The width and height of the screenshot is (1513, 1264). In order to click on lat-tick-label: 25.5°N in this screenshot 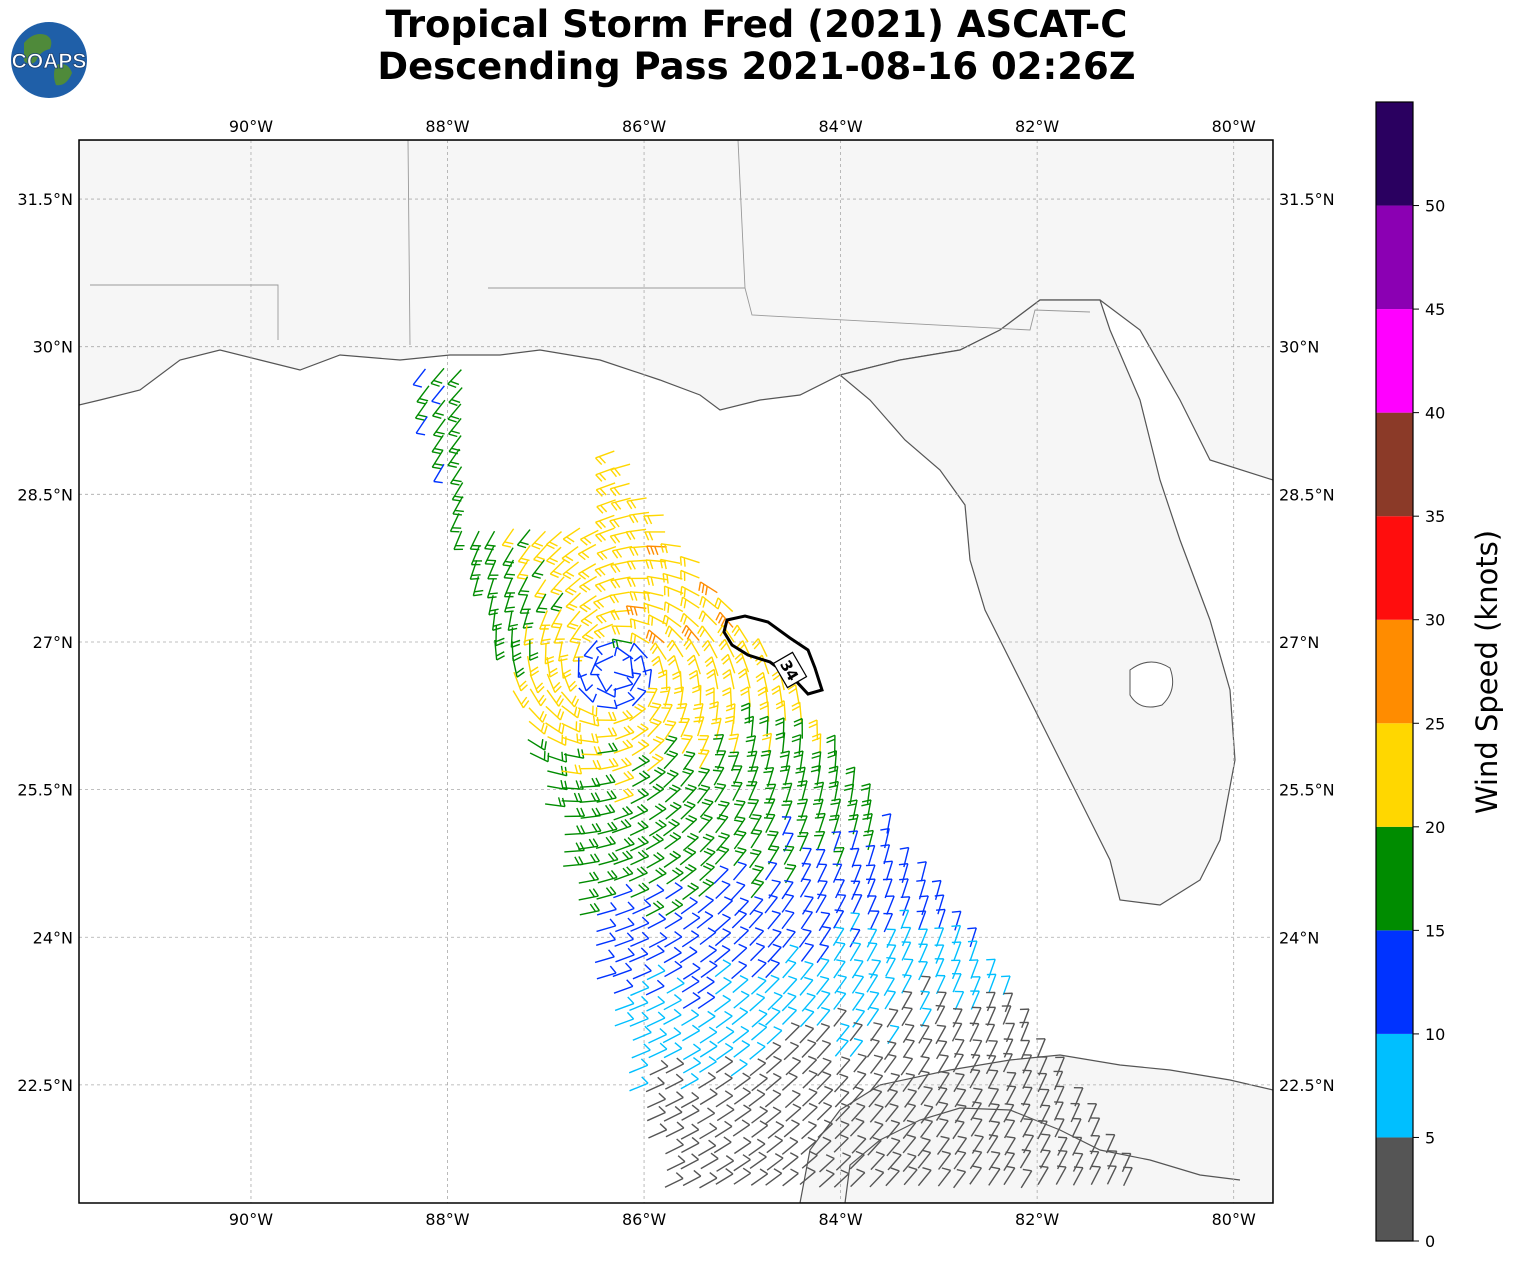, I will do `click(1307, 790)`.